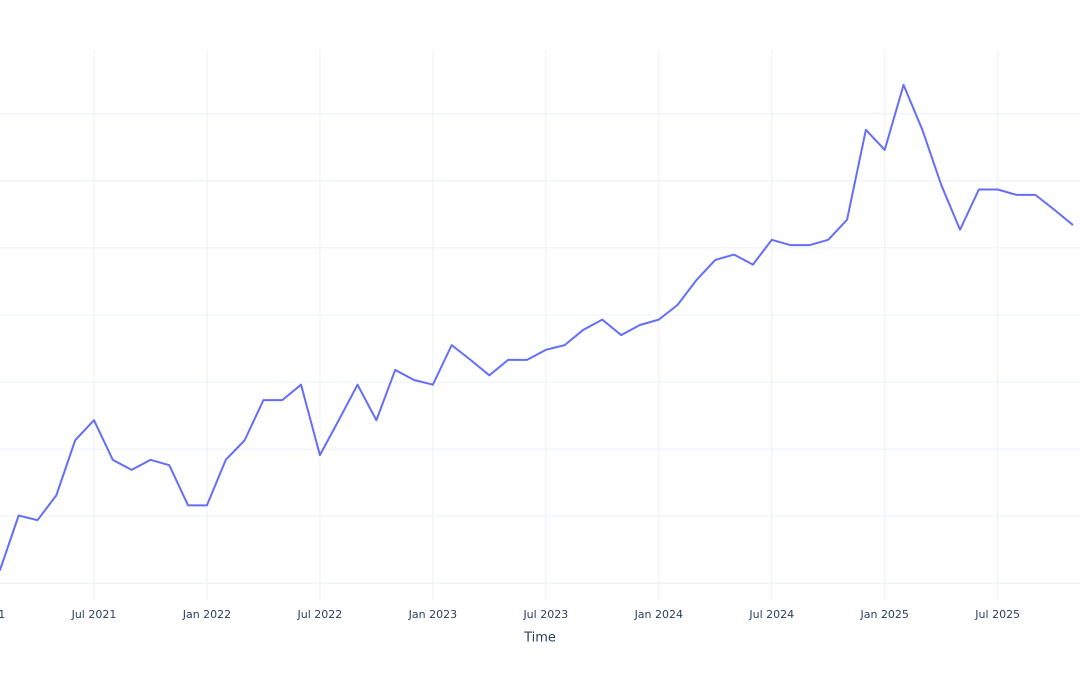 This screenshot has height=675, width=1080. What do you see at coordinates (539, 638) in the screenshot?
I see `x-axis-title: Time` at bounding box center [539, 638].